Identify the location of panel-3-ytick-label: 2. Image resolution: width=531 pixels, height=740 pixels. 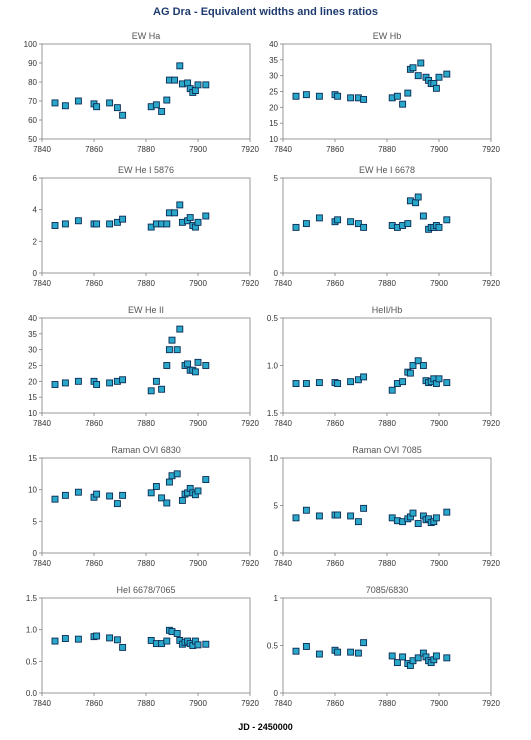
(35, 241).